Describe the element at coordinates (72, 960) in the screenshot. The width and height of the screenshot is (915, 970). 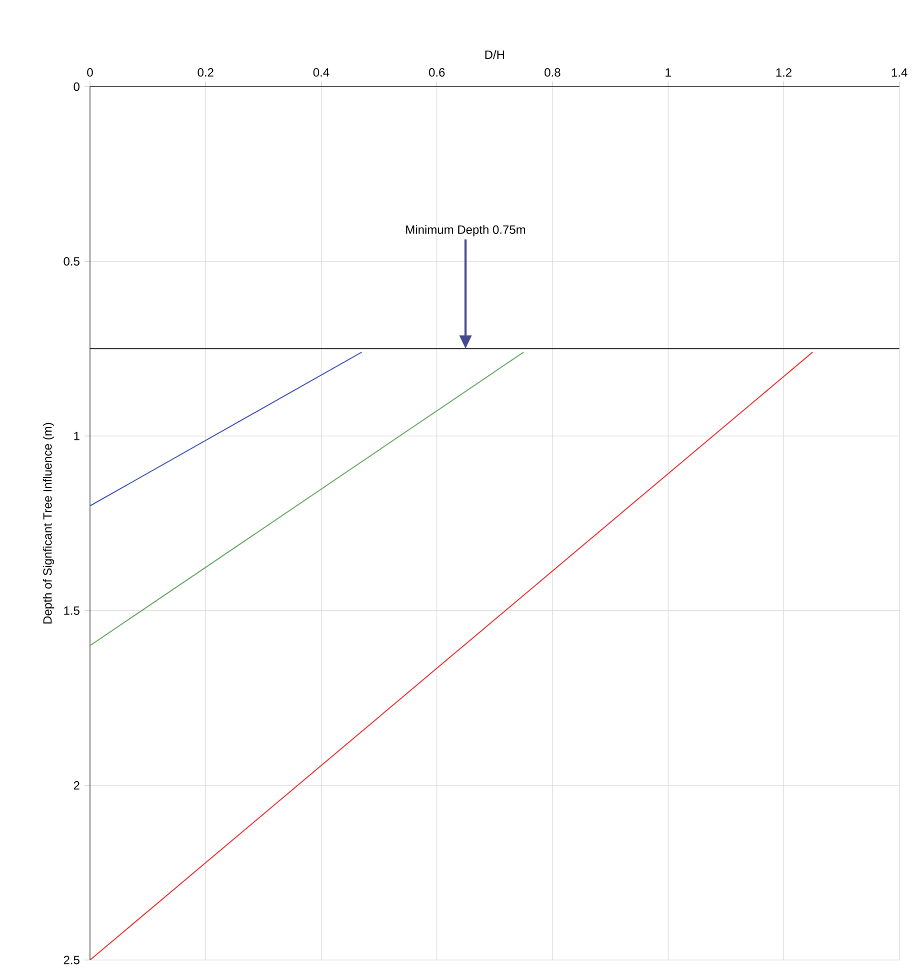
I see `y-tick-label: 2.5` at that location.